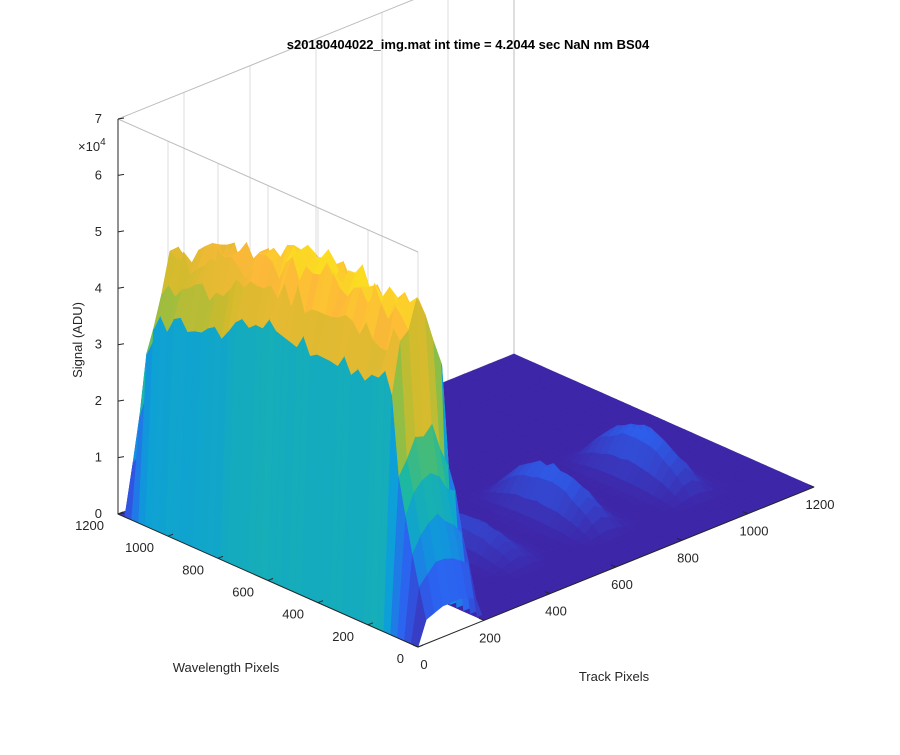 Image resolution: width=900 pixels, height=755 pixels. Describe the element at coordinates (293, 614) in the screenshot. I see `y-tick-label: 400` at that location.